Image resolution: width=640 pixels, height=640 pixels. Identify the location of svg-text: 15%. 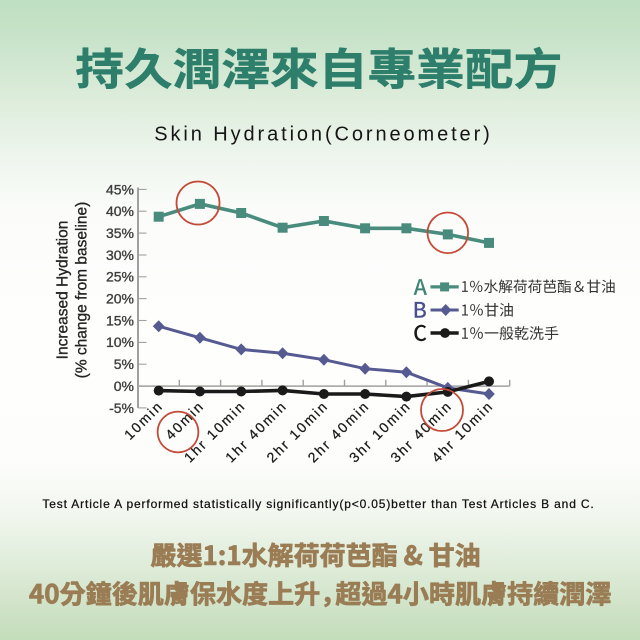
(120, 320).